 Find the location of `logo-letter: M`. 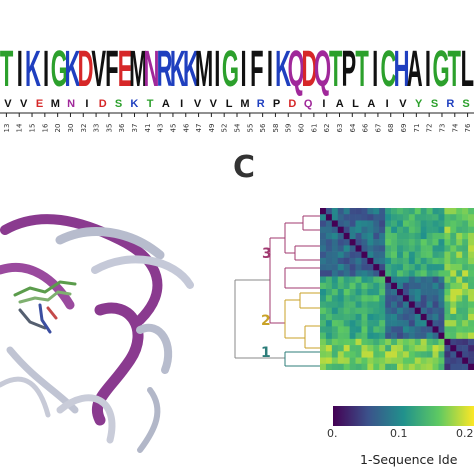

logo-letter: M is located at coordinates (204, 70).